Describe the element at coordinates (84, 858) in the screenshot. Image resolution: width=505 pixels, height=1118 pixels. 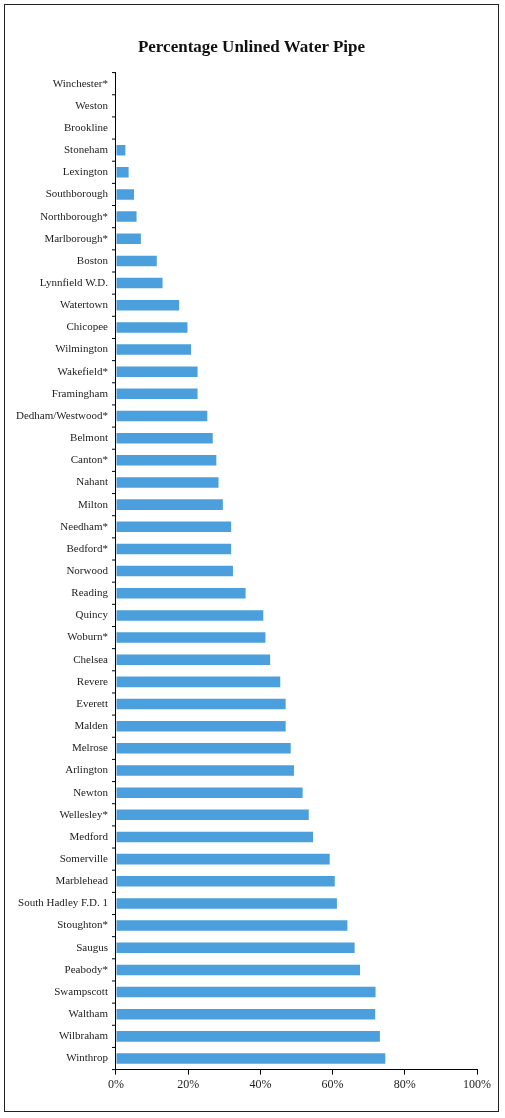
I see `y-tick-label: Somerville` at that location.